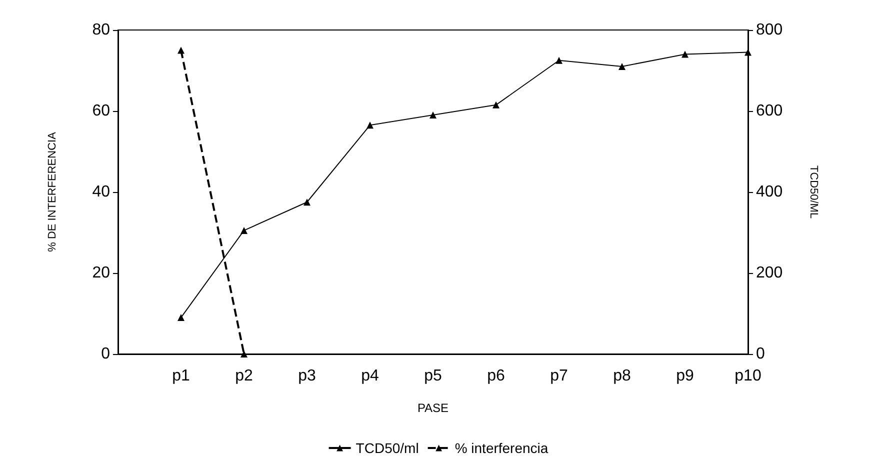 The width and height of the screenshot is (879, 474). Describe the element at coordinates (101, 30) in the screenshot. I see `y-tick-label: 80` at that location.